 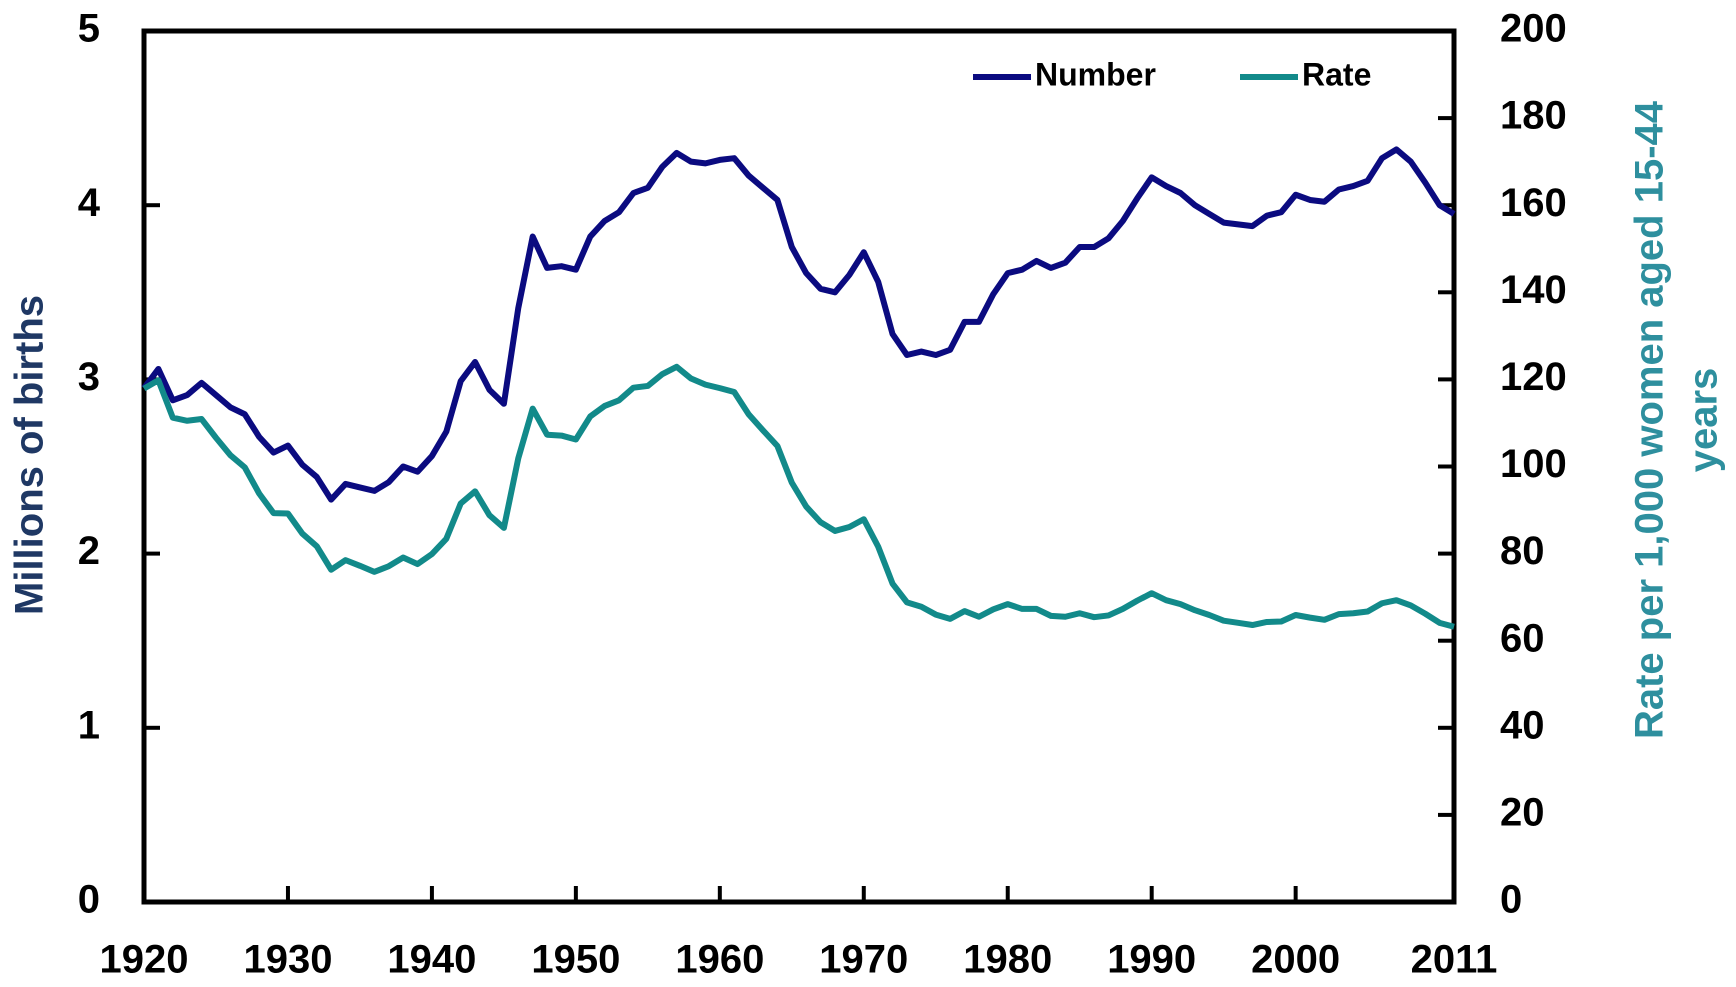 What do you see at coordinates (1522, 638) in the screenshot?
I see `y2-tick-label: 60` at bounding box center [1522, 638].